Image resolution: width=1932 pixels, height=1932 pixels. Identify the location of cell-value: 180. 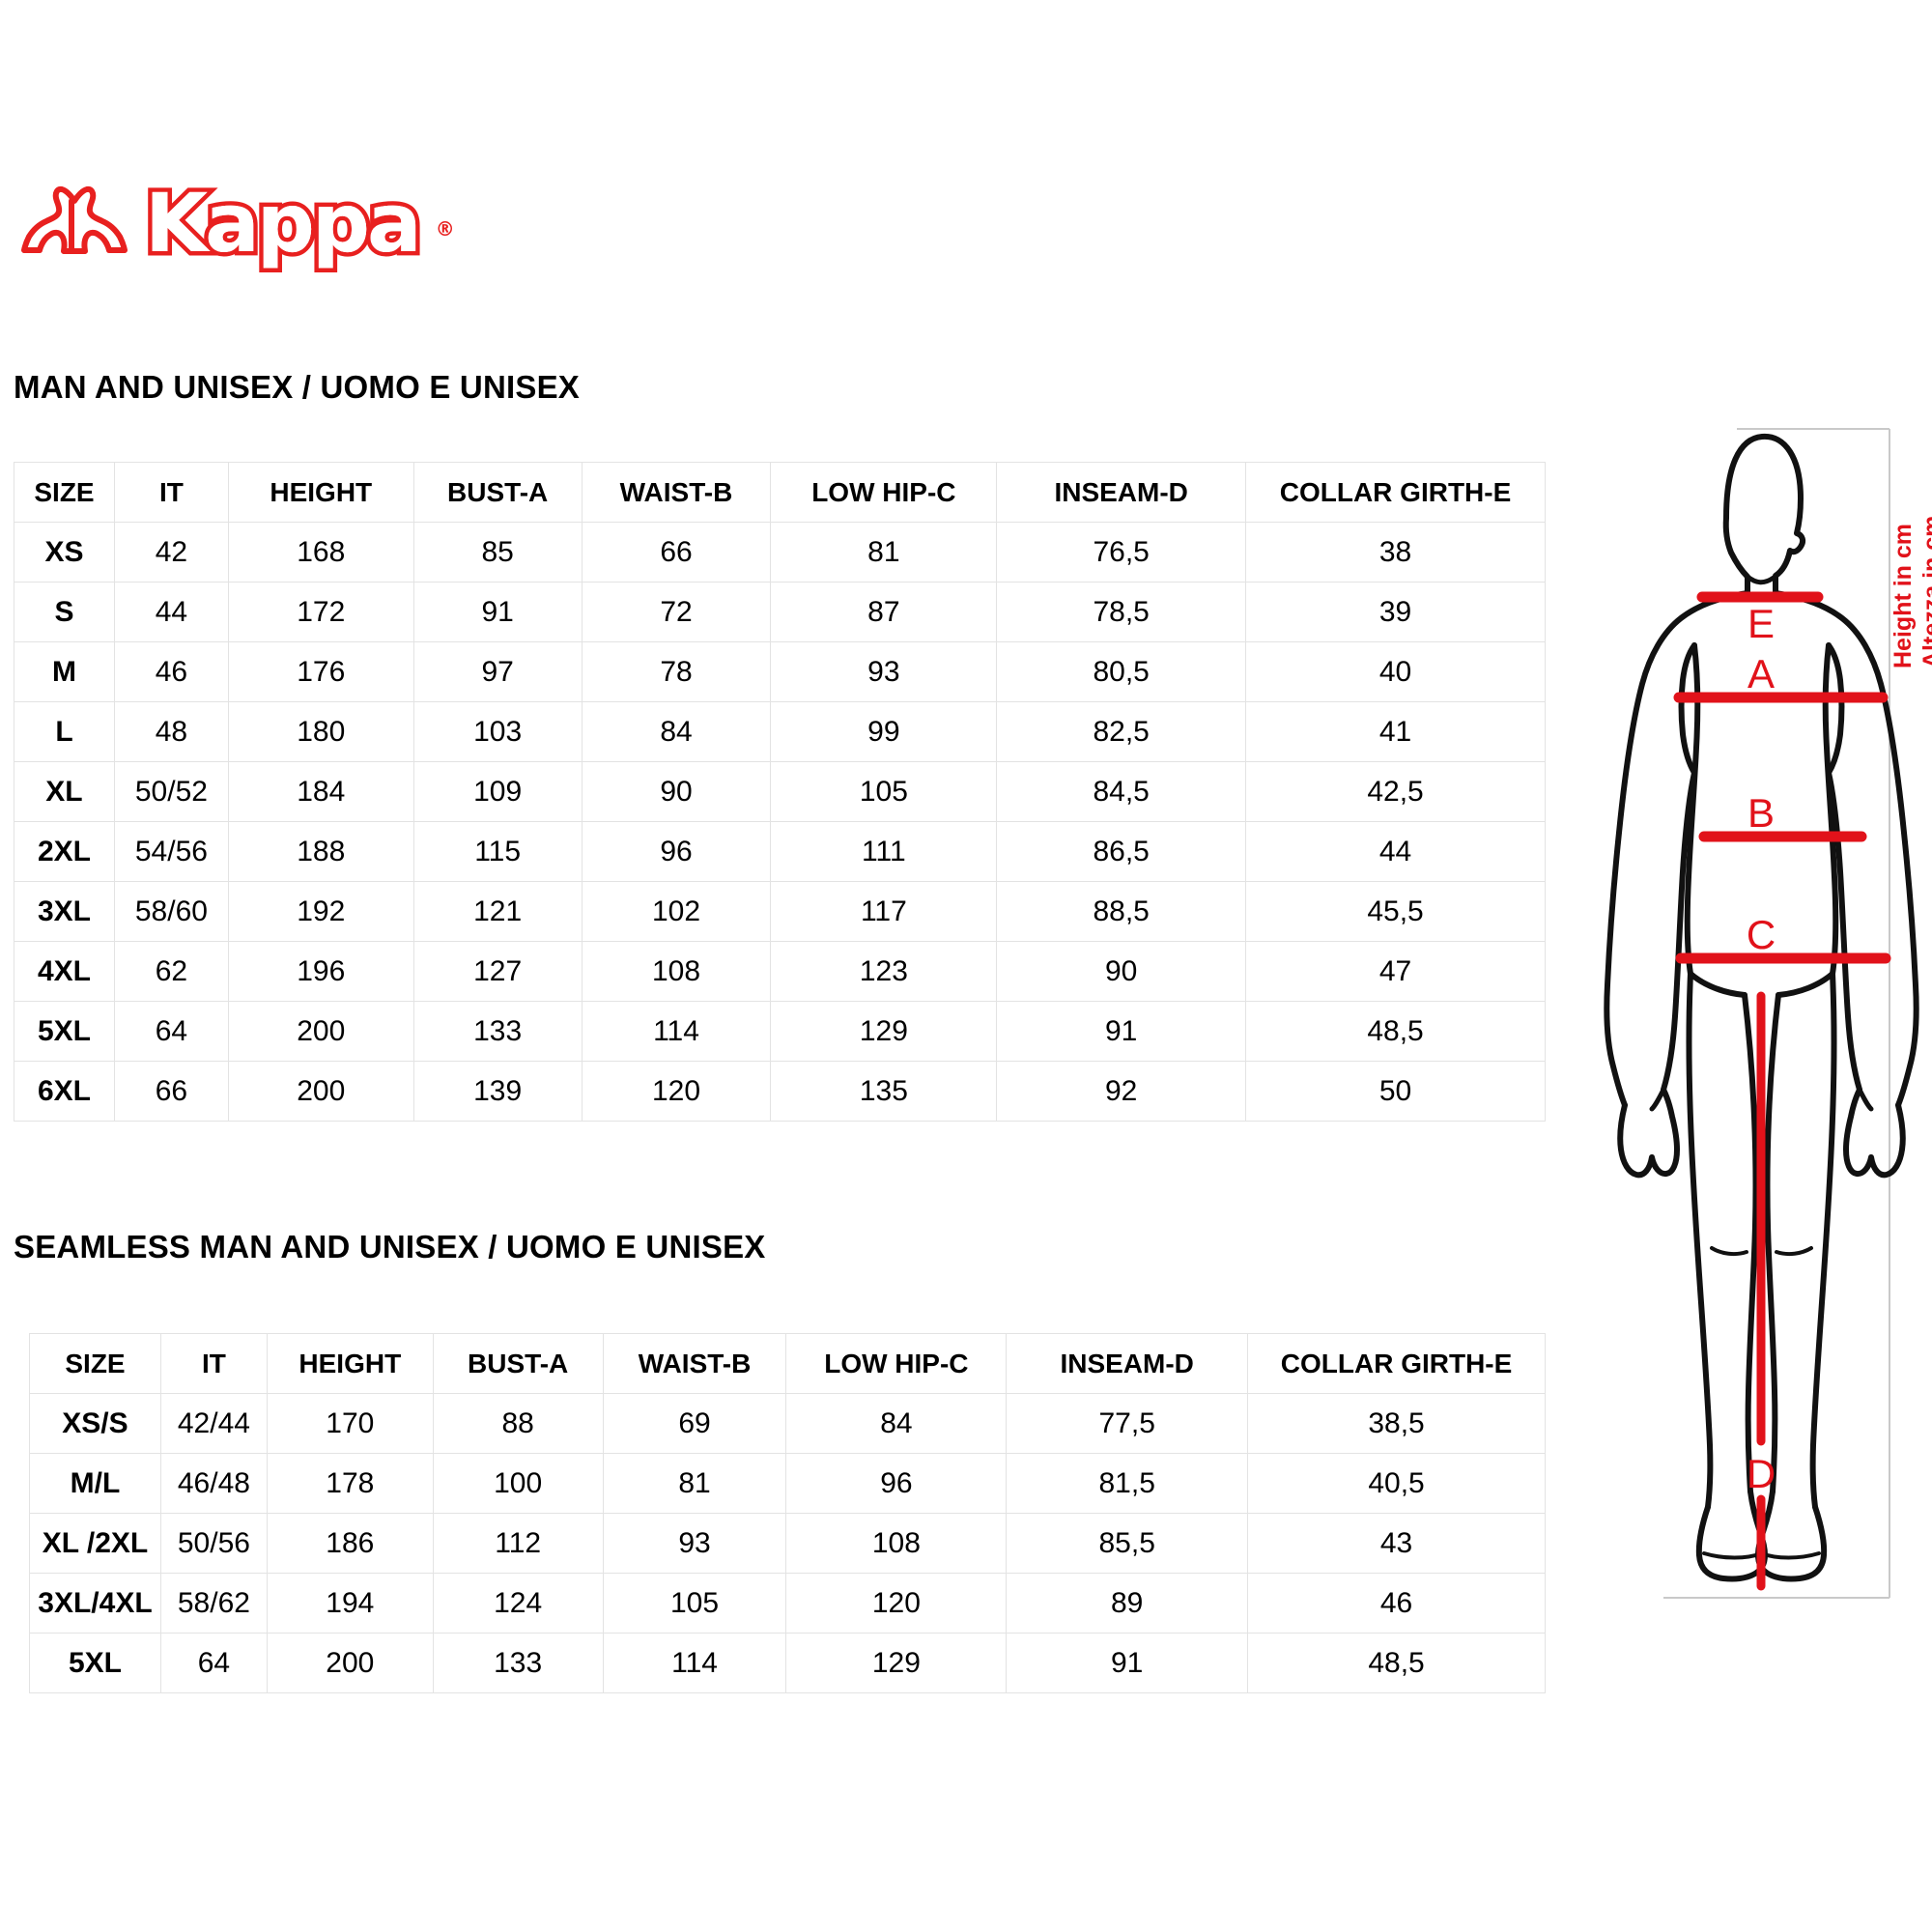
(320, 731).